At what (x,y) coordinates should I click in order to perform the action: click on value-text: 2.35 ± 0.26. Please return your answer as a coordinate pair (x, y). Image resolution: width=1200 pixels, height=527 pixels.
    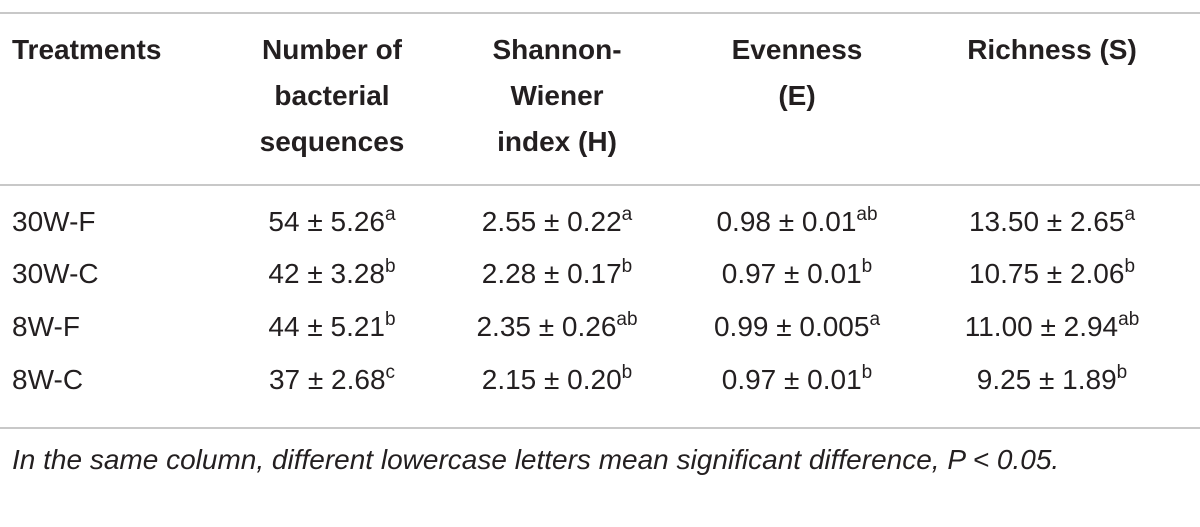
    Looking at the image, I should click on (546, 326).